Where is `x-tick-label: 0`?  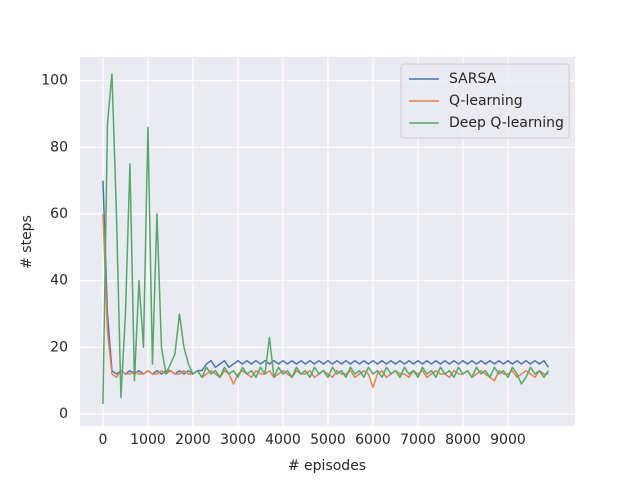
x-tick-label: 0 is located at coordinates (102, 440).